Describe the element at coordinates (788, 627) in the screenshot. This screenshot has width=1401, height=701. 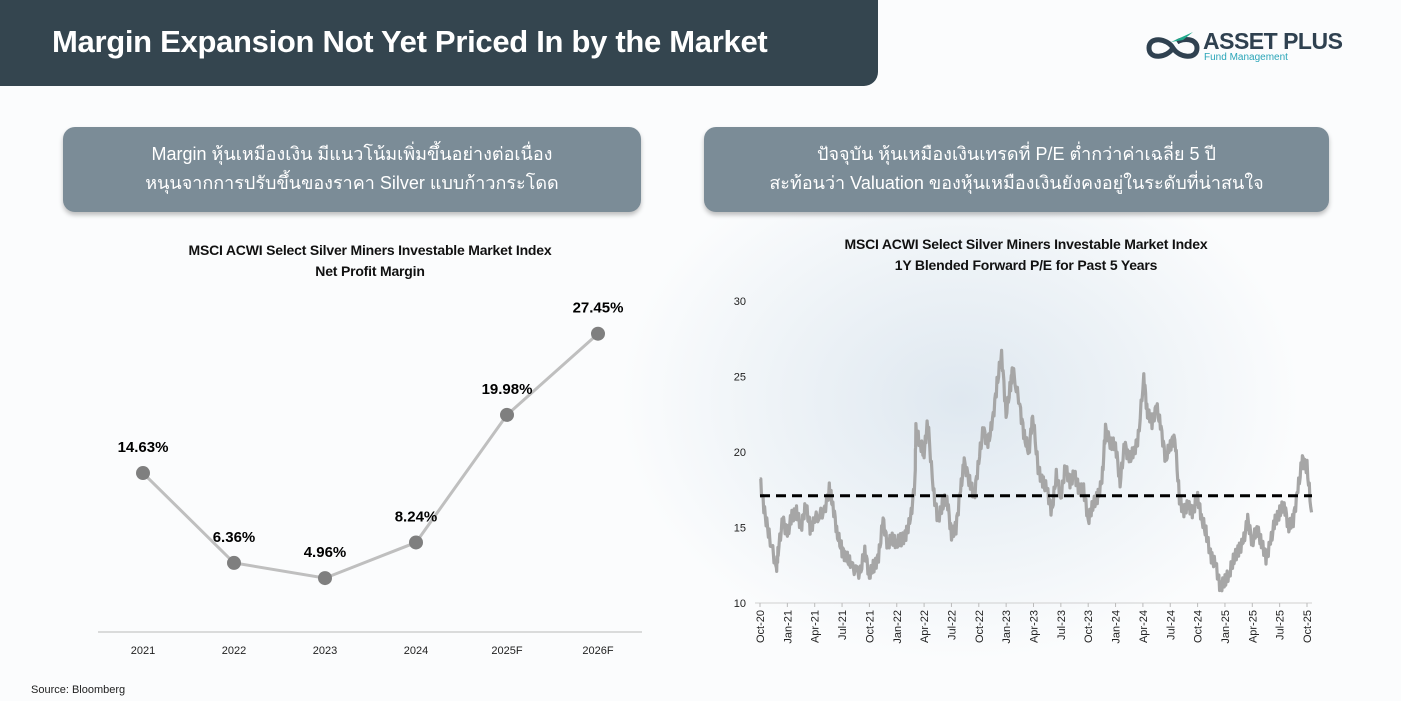
I see `x-tick-label: Jan-21` at that location.